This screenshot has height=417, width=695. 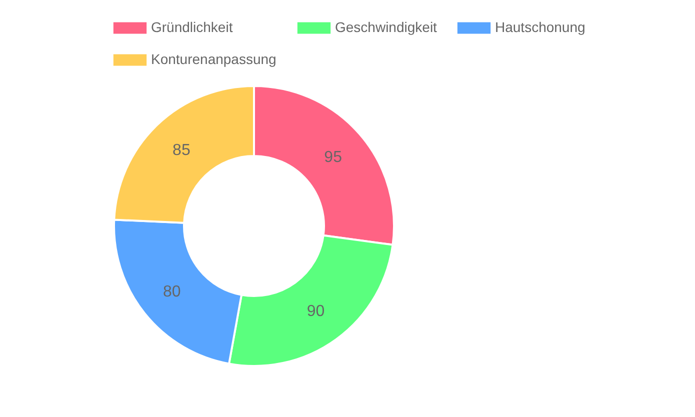 What do you see at coordinates (315, 311) in the screenshot?
I see `data-label: 90` at bounding box center [315, 311].